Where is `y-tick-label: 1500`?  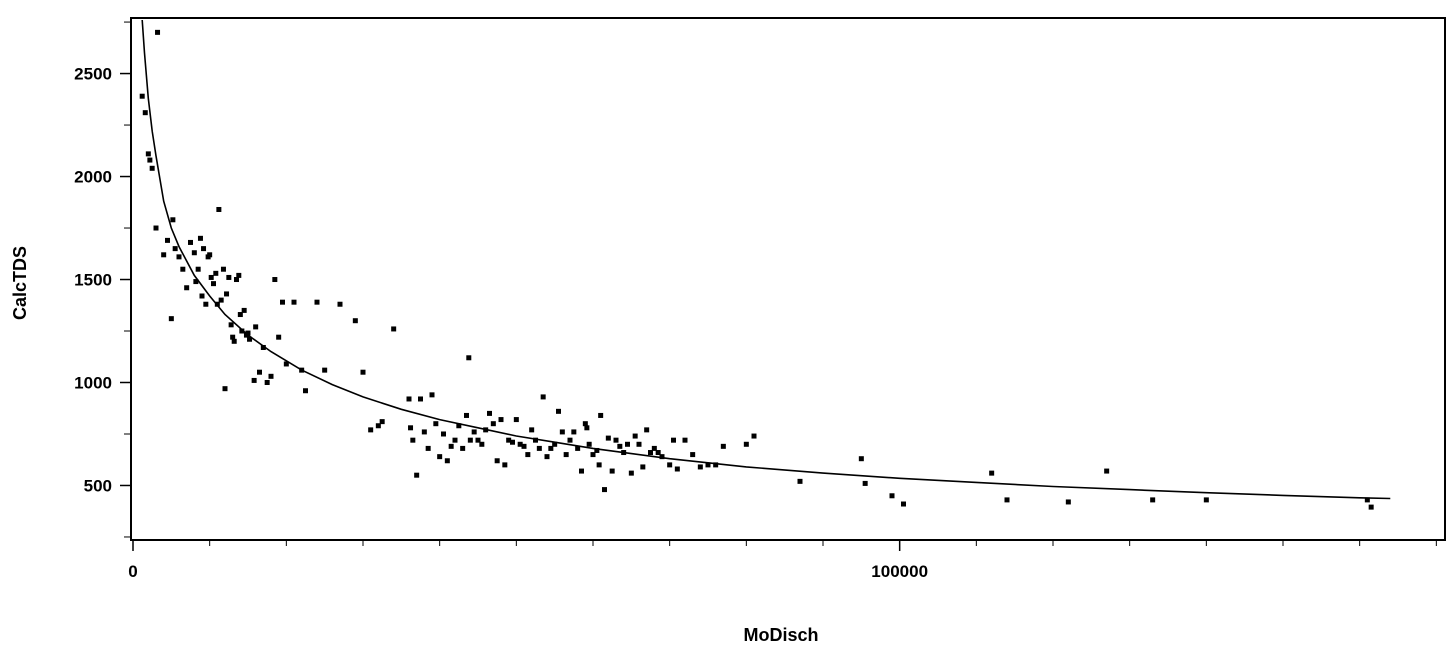
y-tick-label: 1500 is located at coordinates (93, 280).